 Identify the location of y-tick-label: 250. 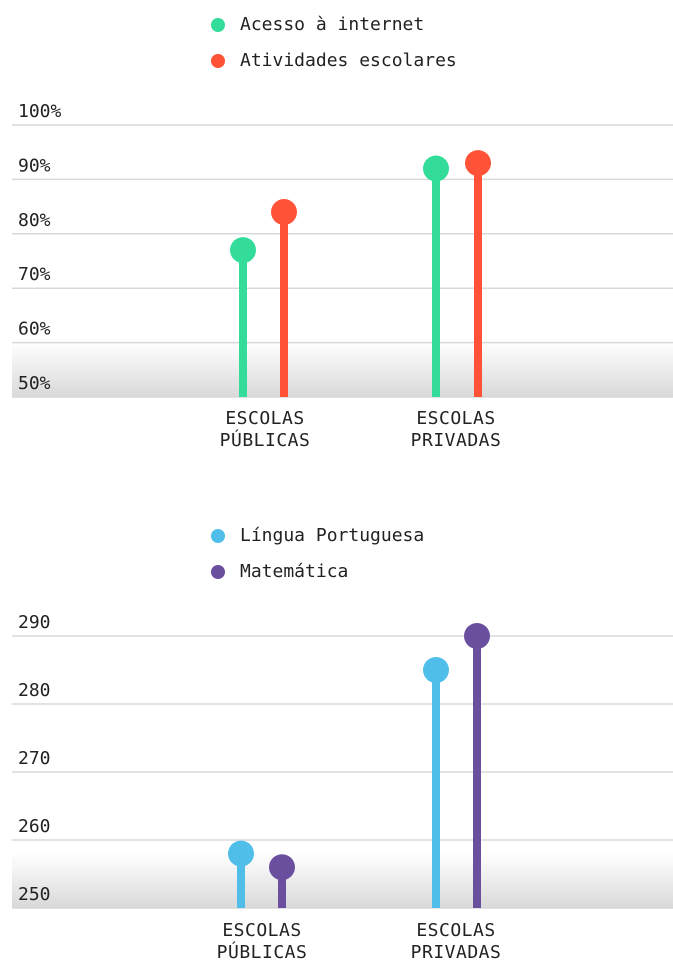
(34, 894).